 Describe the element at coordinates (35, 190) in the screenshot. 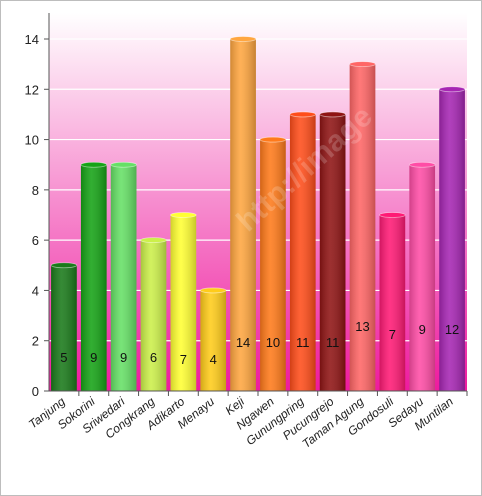

I see `y-tick-label: 8` at that location.